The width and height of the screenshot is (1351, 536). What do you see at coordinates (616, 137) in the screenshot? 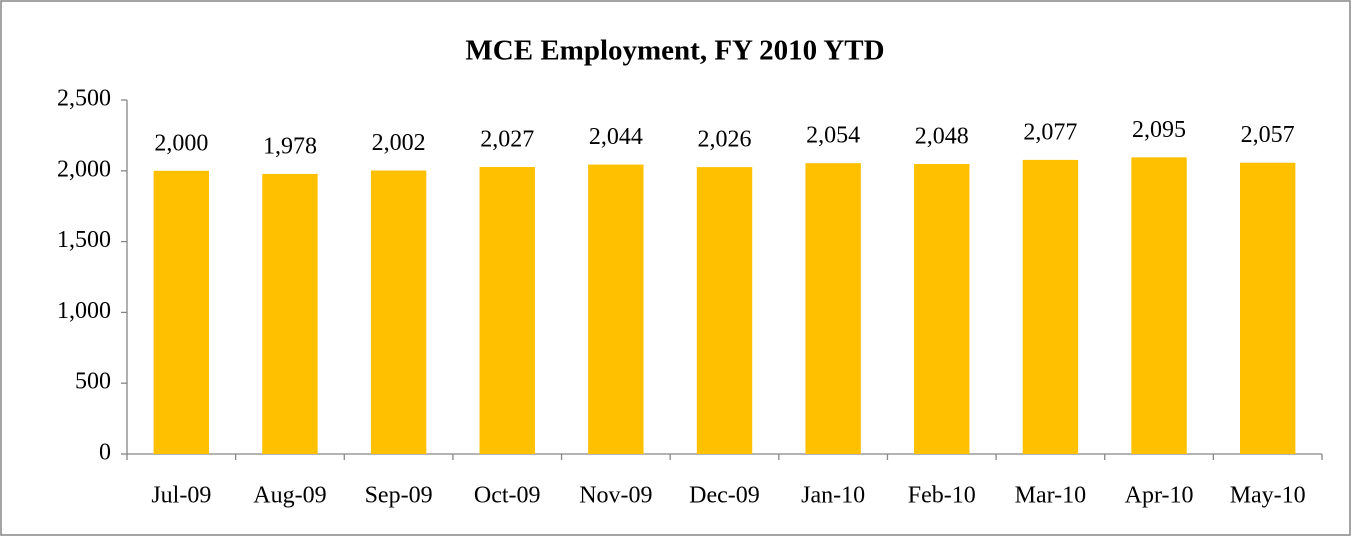
I see `value-label: 2,044` at bounding box center [616, 137].